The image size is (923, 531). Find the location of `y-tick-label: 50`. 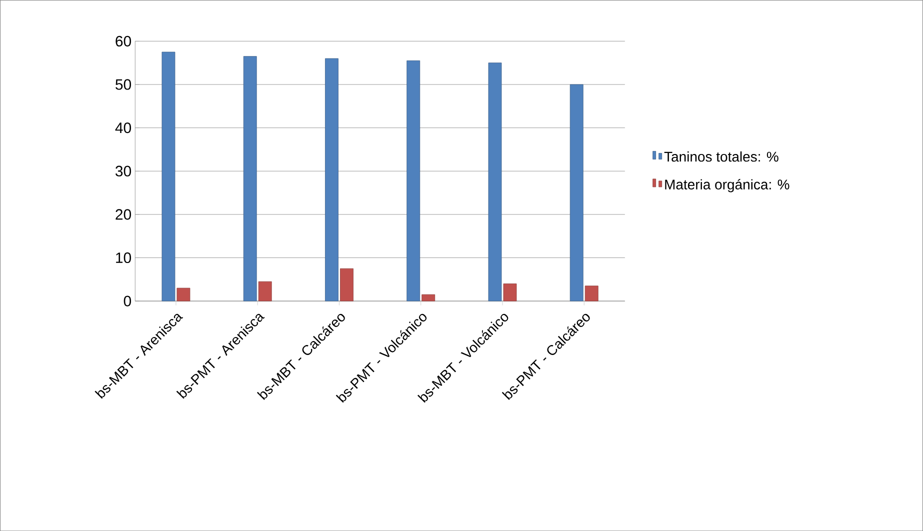

y-tick-label: 50 is located at coordinates (124, 84).